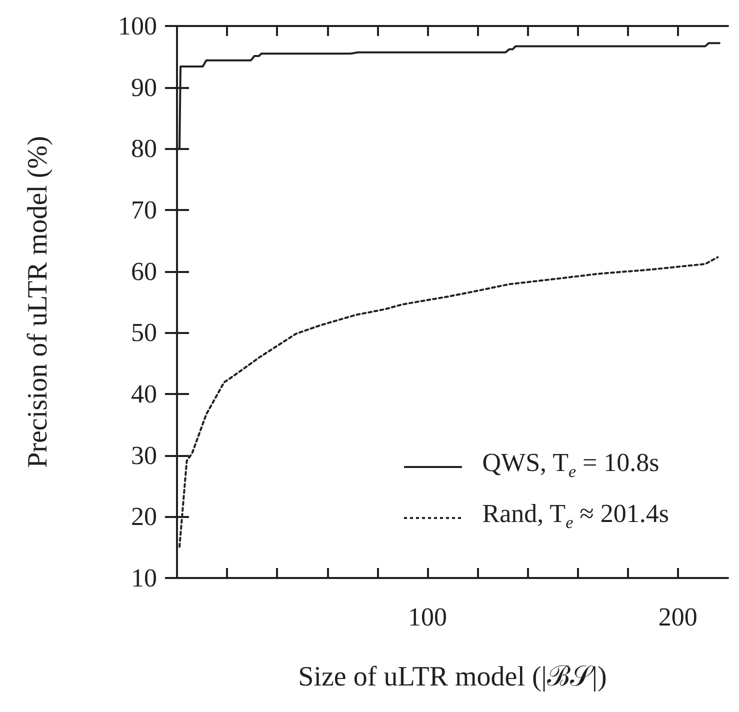 The width and height of the screenshot is (739, 712). I want to click on y-tick-label: 100, so click(137, 26).